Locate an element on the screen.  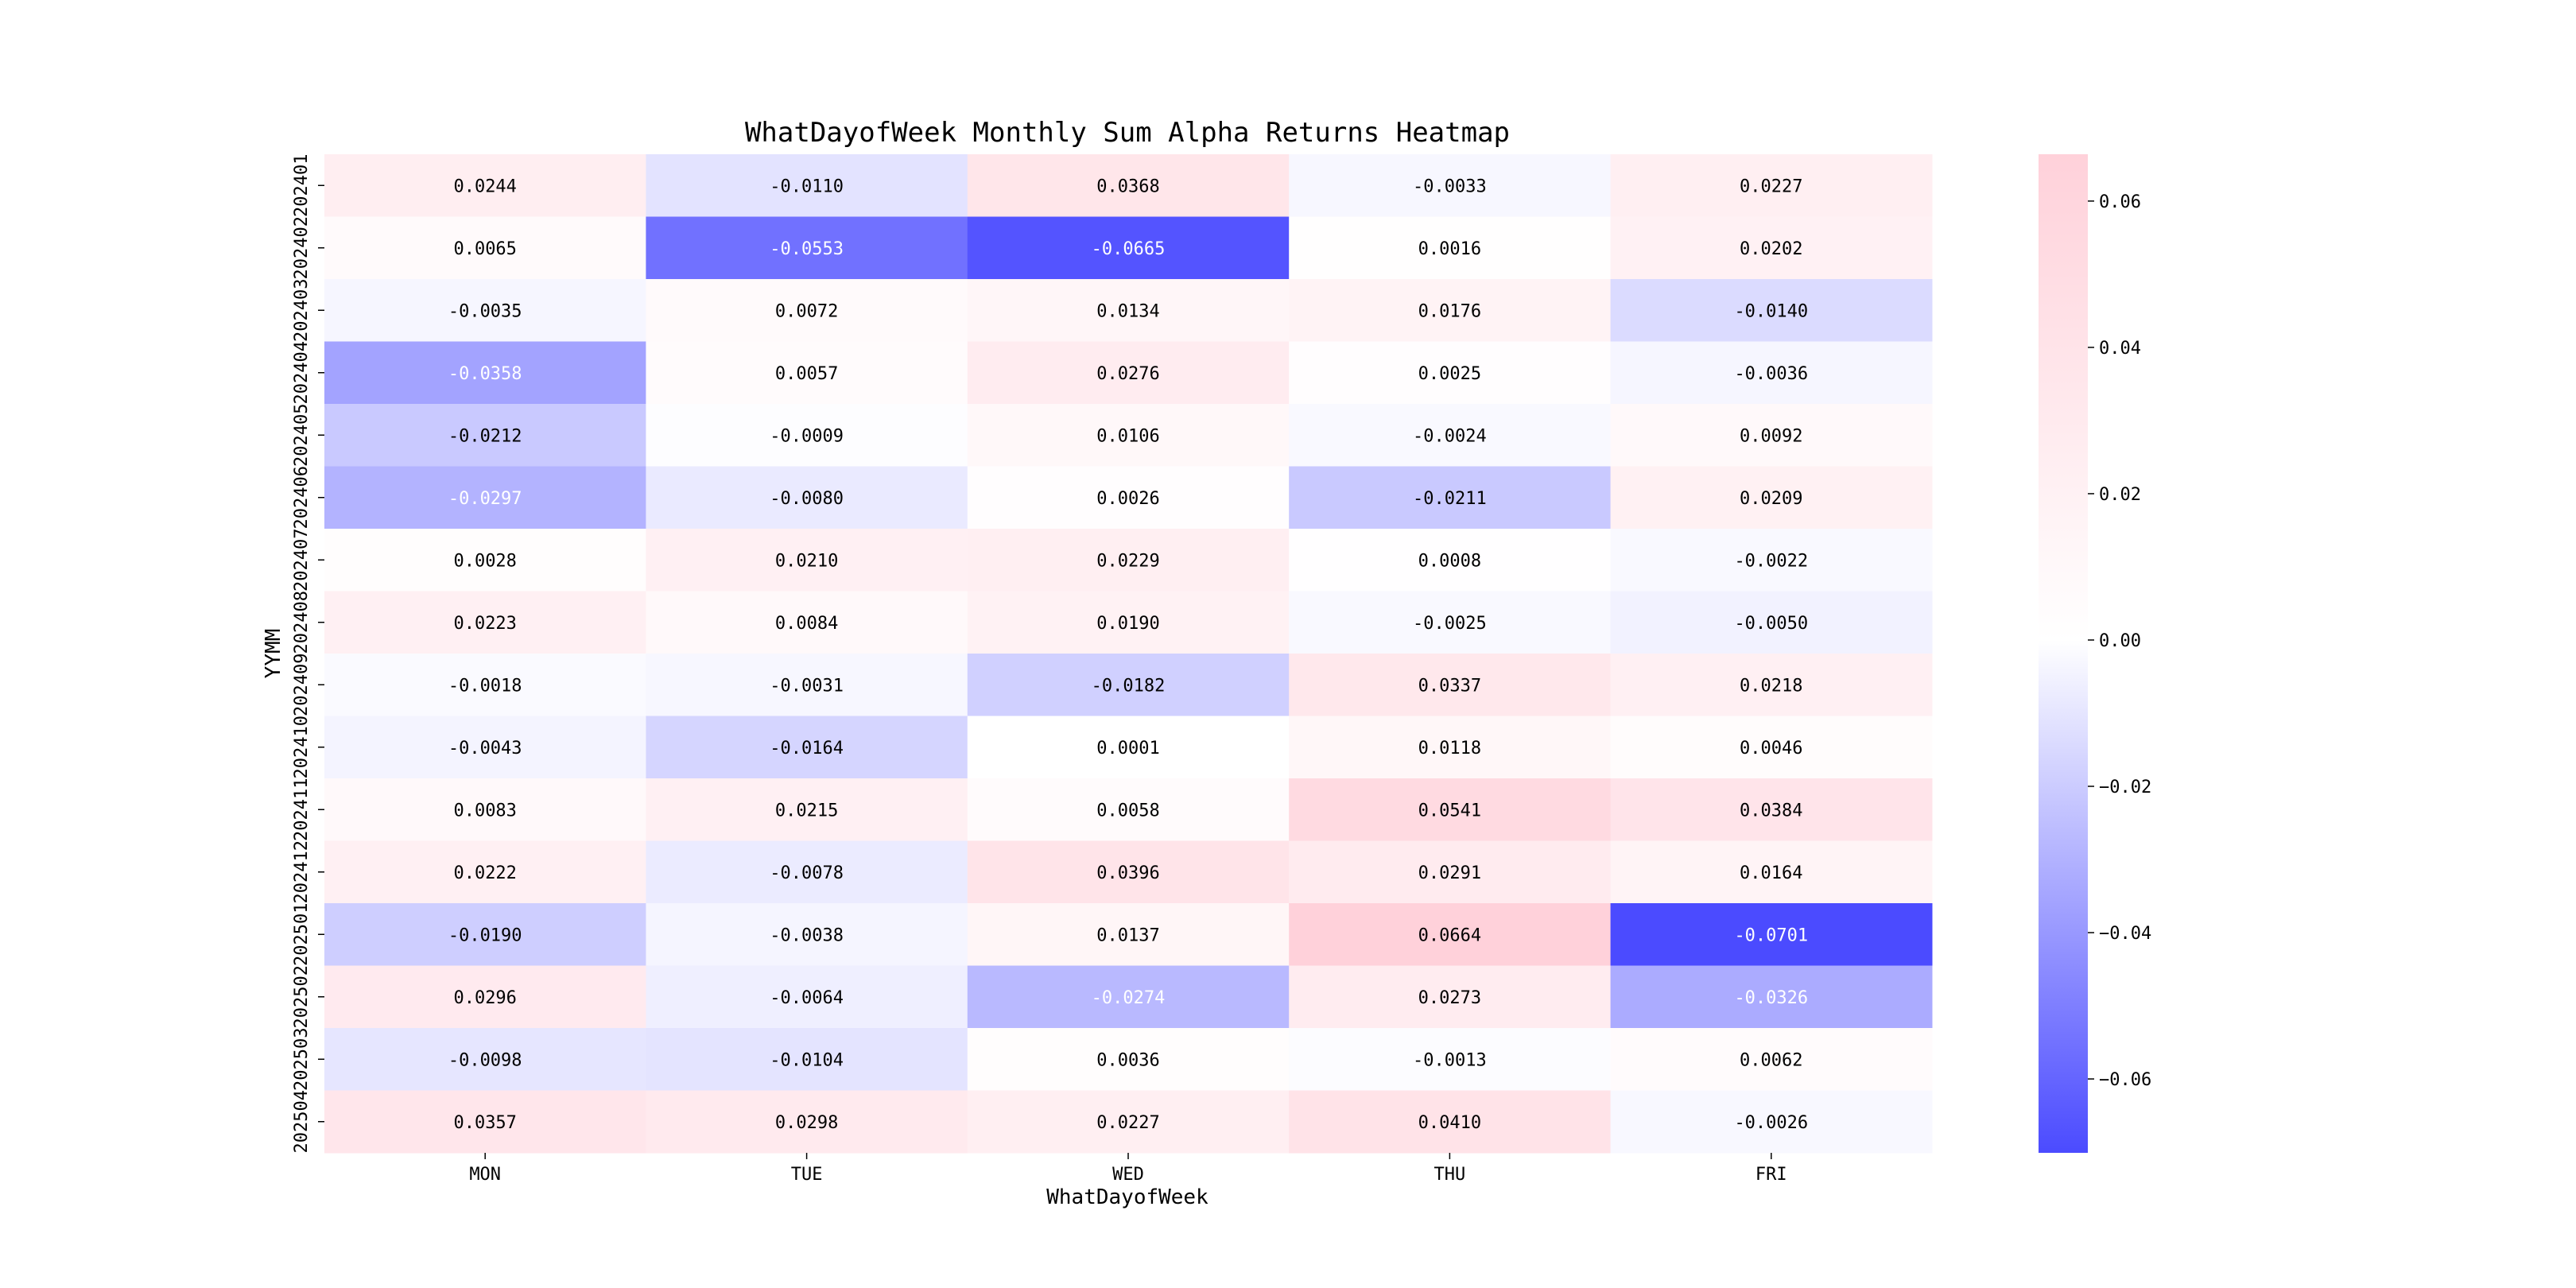
cell-value-label: 0.0058 is located at coordinates (1127, 811).